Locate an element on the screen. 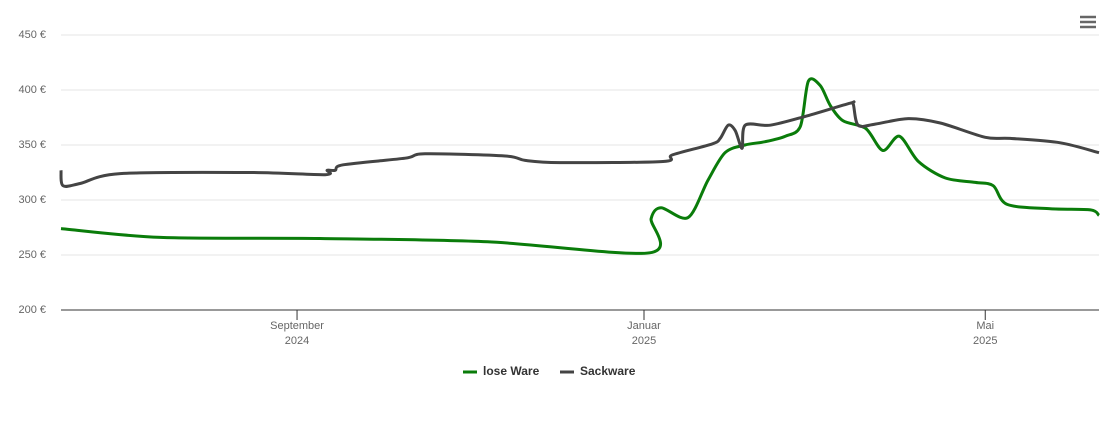 This screenshot has width=1110, height=422. legend-item: lose Ware is located at coordinates (501, 371).